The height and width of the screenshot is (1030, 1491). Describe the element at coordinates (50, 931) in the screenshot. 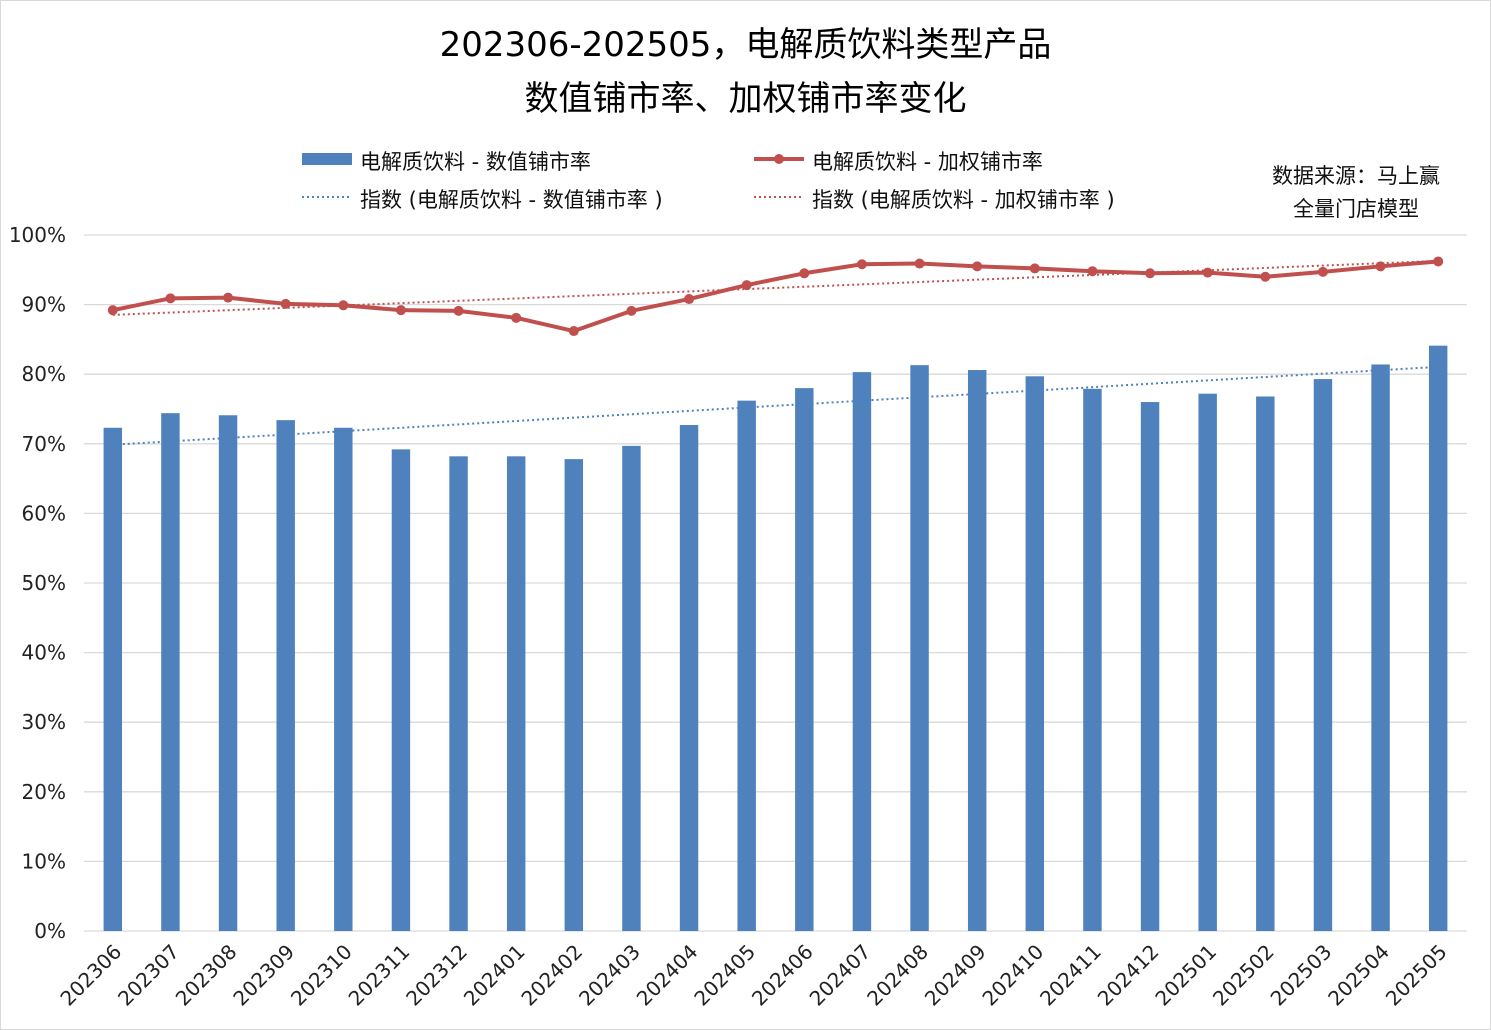

I see `y-tick-label: 0%` at that location.